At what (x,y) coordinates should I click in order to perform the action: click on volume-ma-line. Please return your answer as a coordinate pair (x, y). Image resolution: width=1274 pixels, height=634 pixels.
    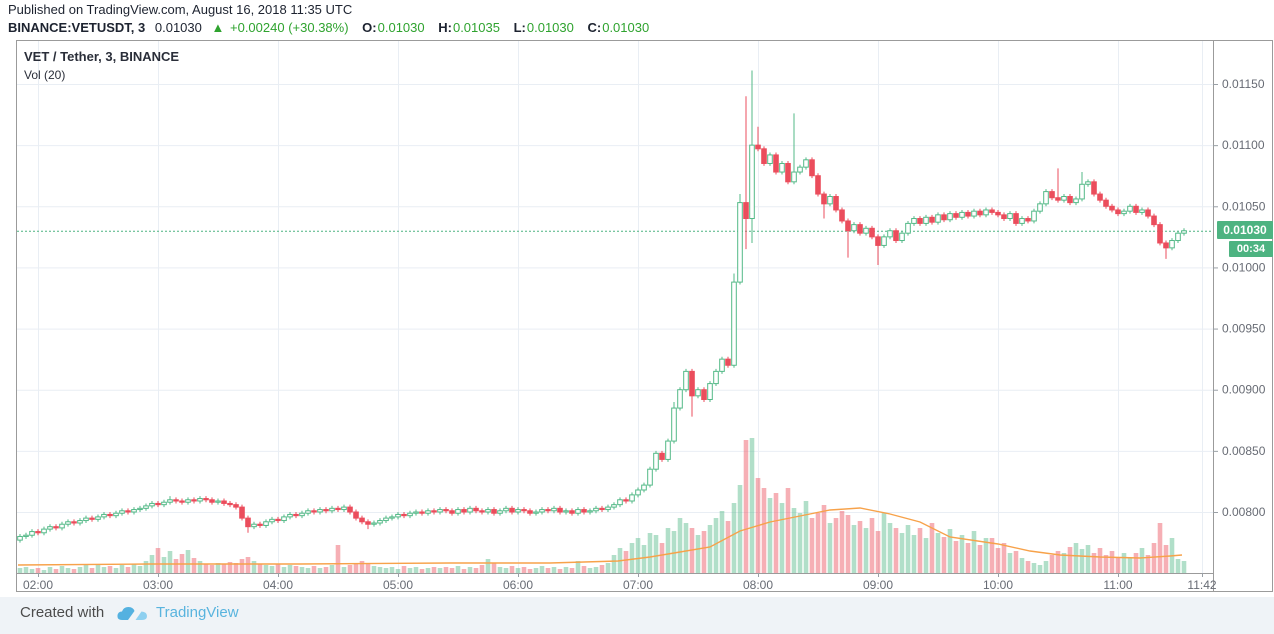
    Looking at the image, I should click on (600, 536).